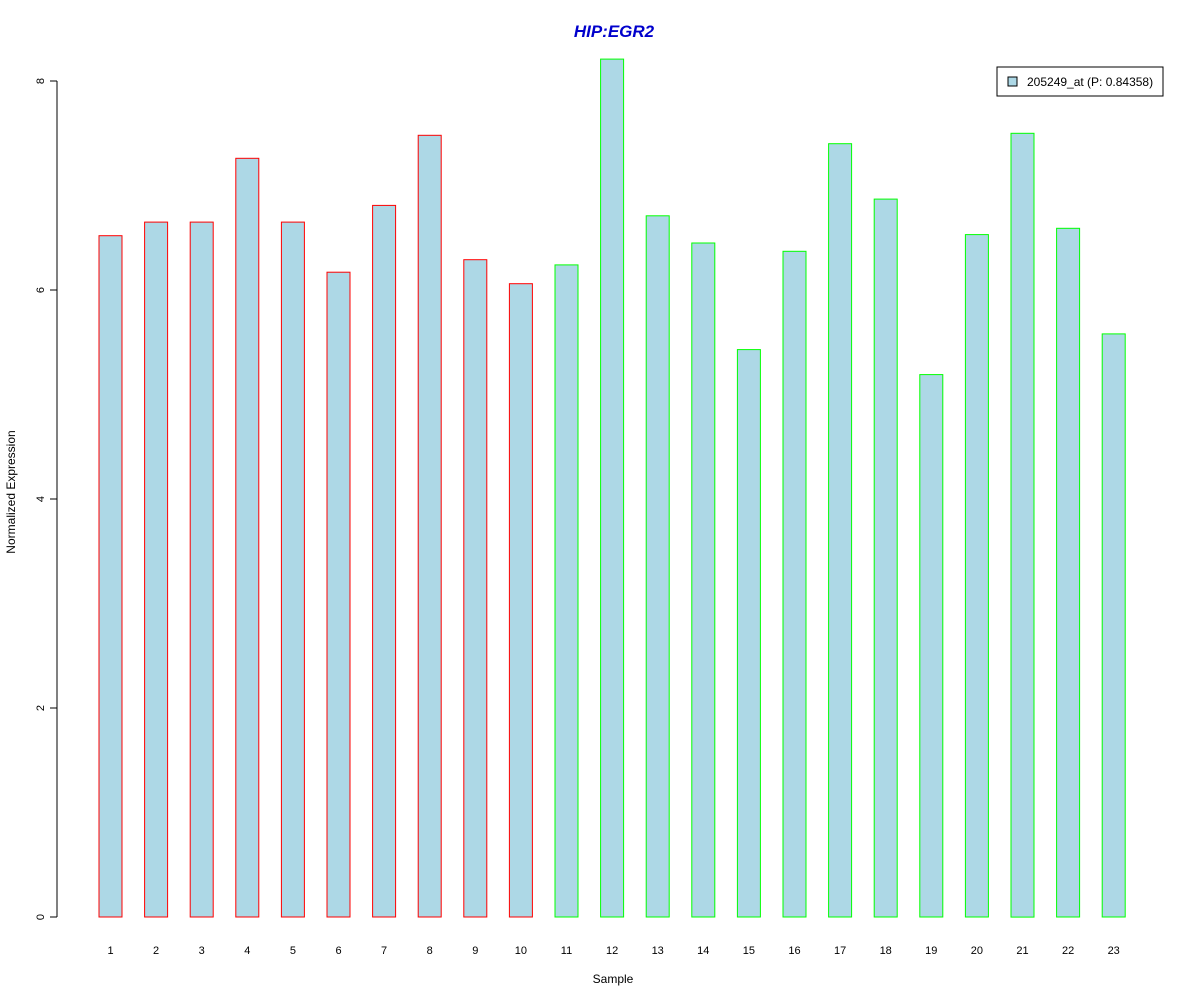  What do you see at coordinates (521, 951) in the screenshot?
I see `x-tick-label: 10` at bounding box center [521, 951].